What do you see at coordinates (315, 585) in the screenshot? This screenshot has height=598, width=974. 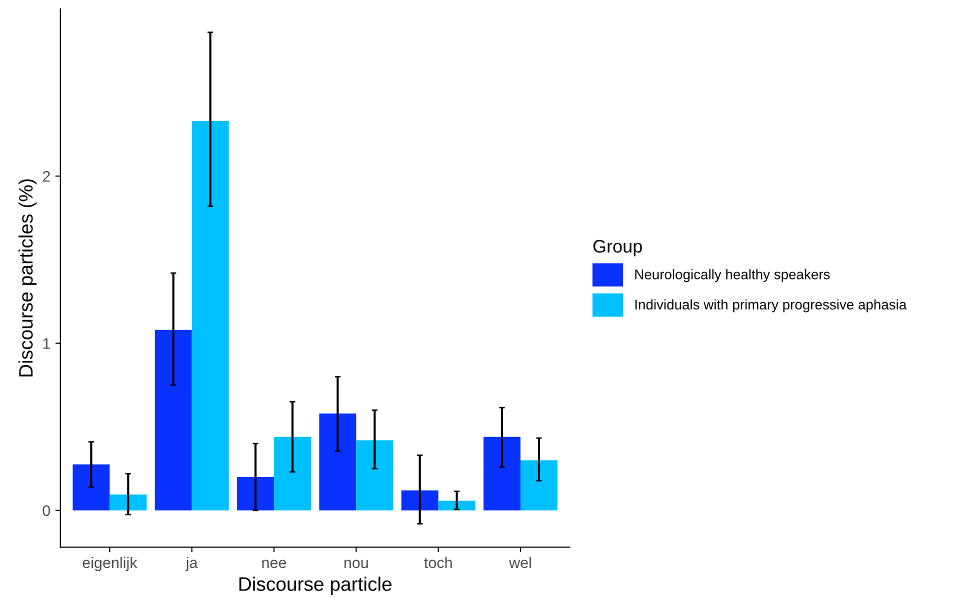 I see `x-axis-title: Discourse particle` at bounding box center [315, 585].